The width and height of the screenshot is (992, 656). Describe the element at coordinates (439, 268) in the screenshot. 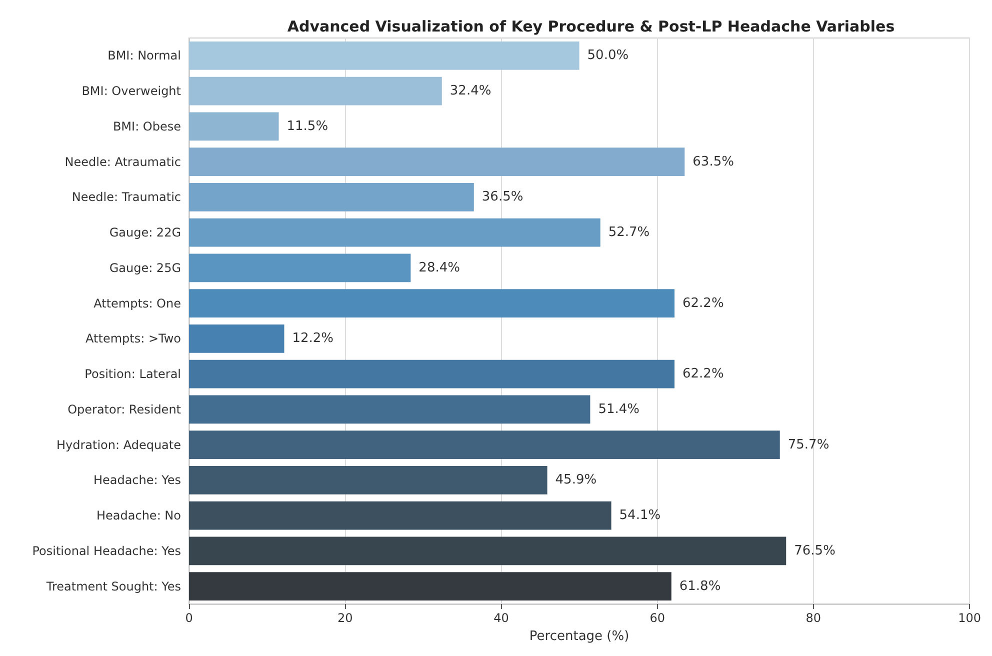

I see `data-label: 28.4%` at that location.